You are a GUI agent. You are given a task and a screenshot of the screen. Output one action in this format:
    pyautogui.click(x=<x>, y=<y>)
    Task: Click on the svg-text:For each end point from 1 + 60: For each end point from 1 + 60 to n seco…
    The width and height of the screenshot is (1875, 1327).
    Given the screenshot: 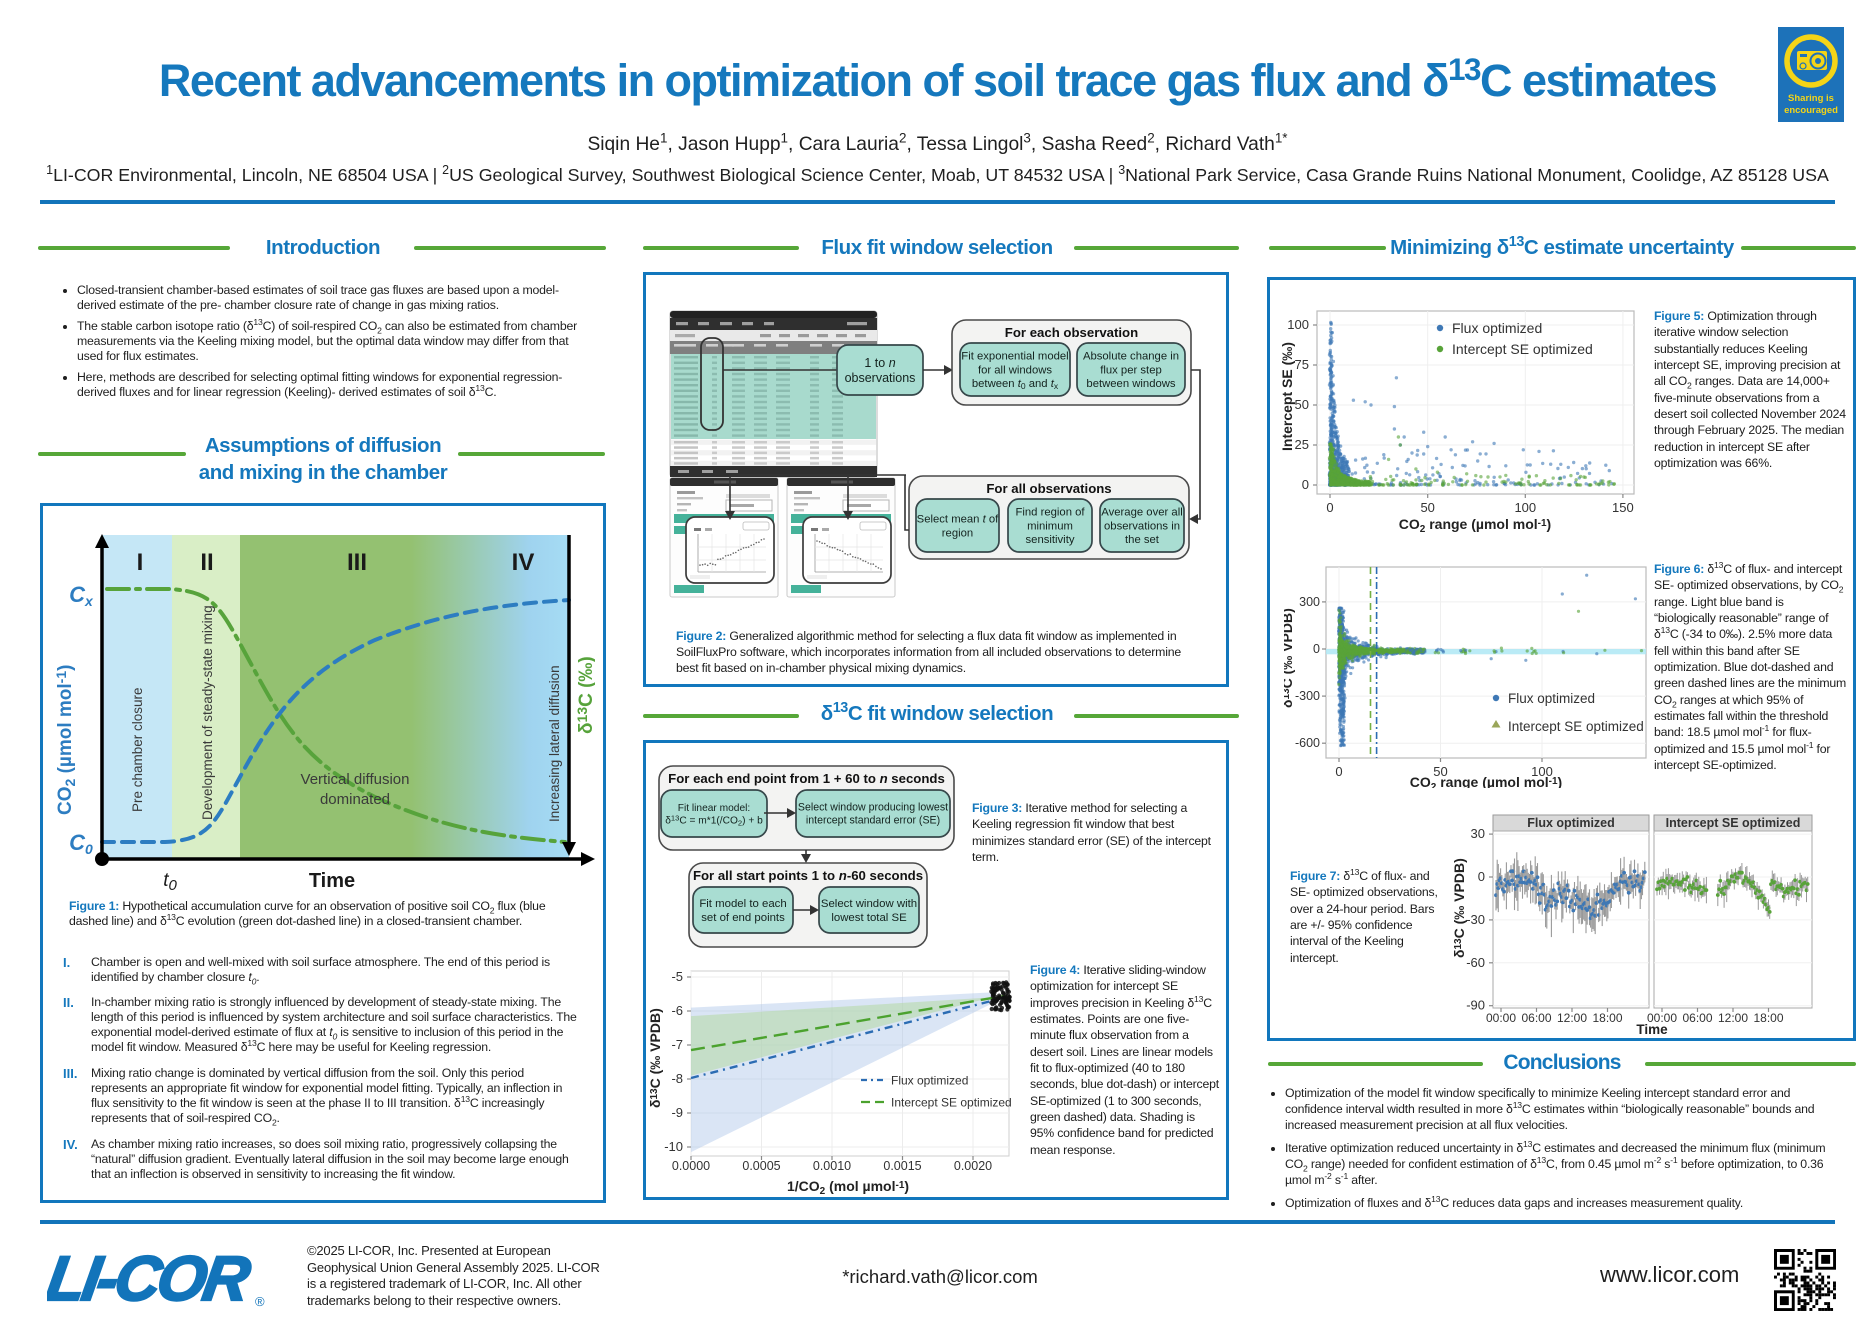 What is the action you would take?
    pyautogui.click(x=806, y=778)
    